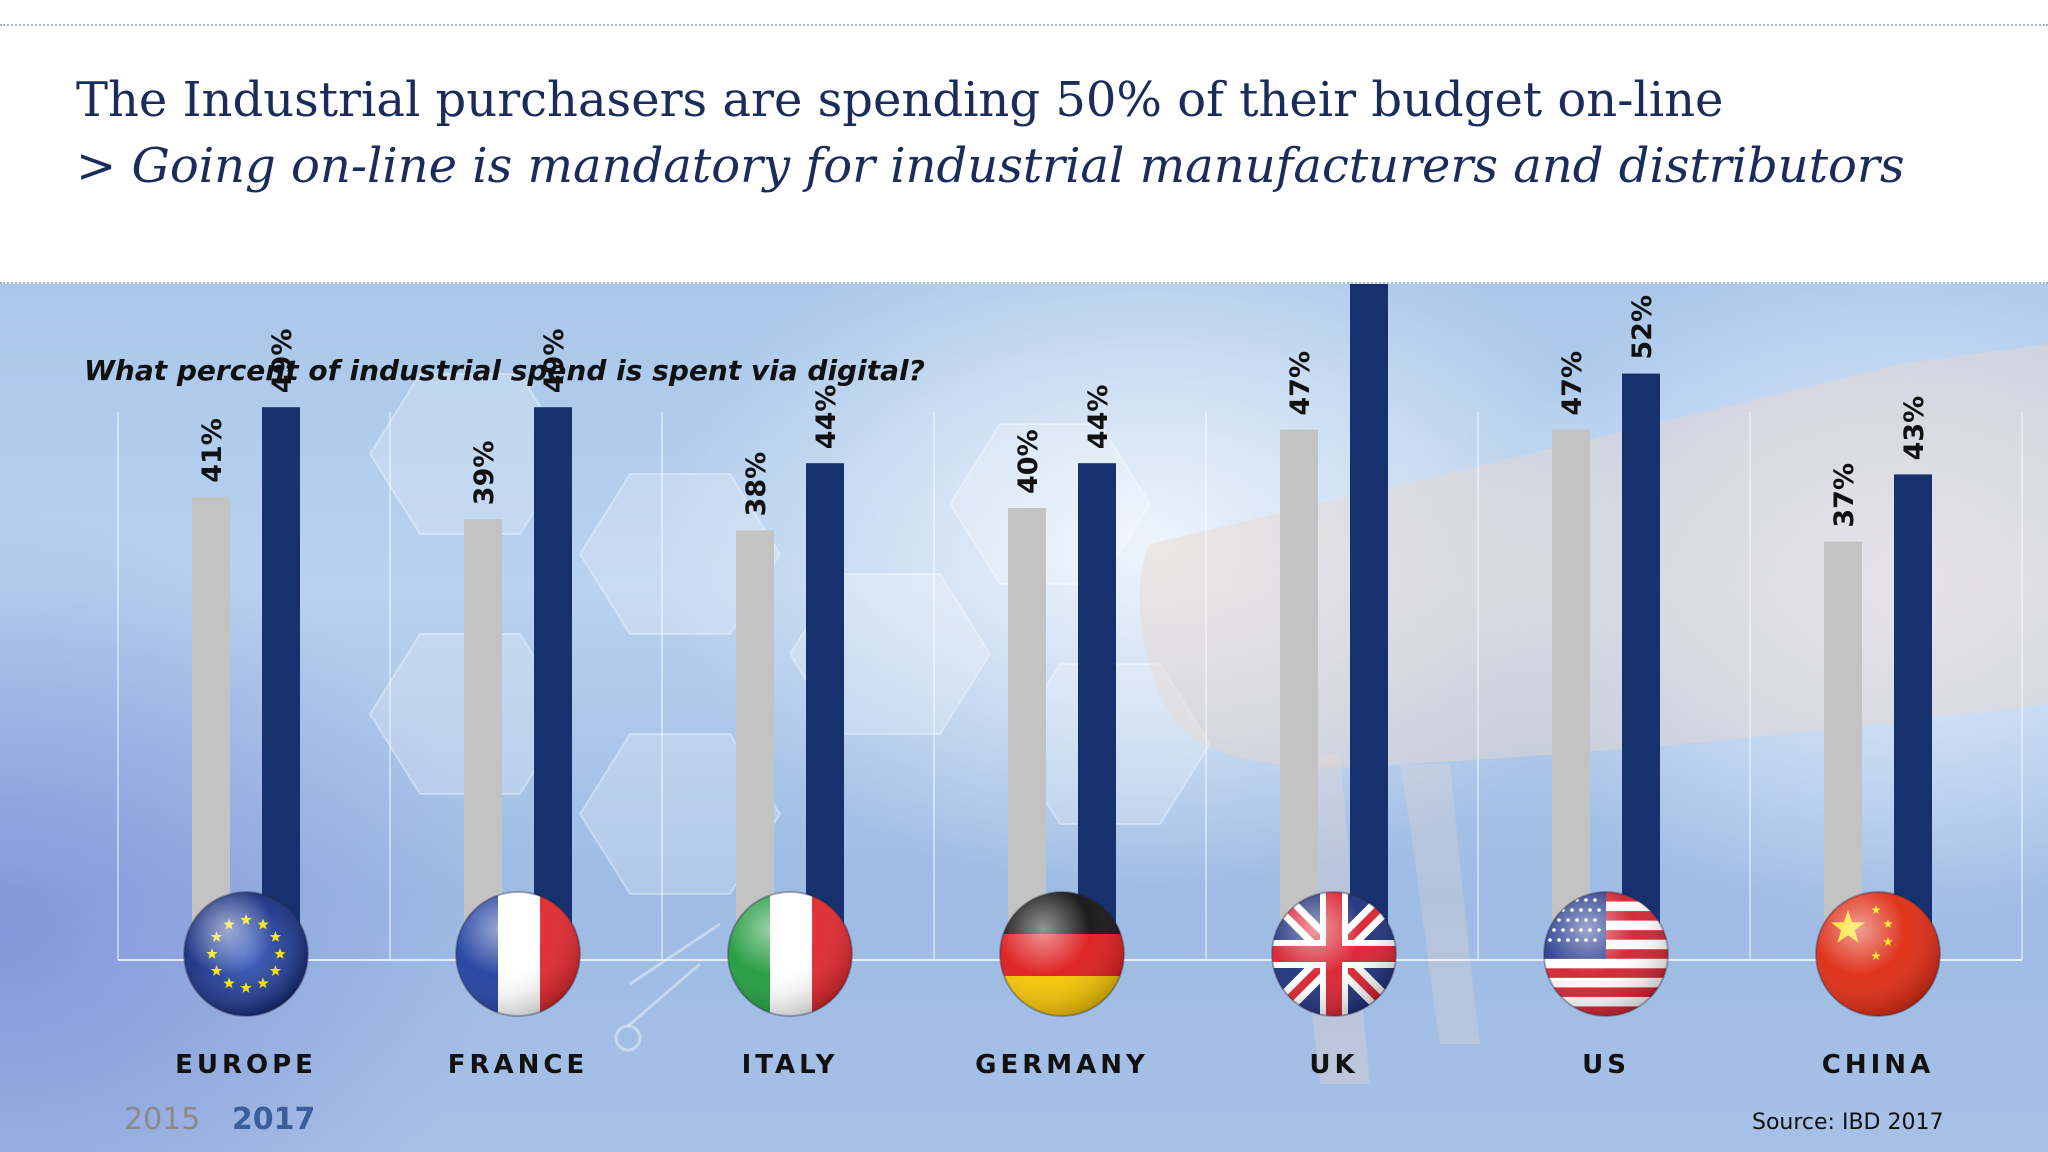 Image resolution: width=2048 pixels, height=1152 pixels. I want to click on category-label: ITALY, so click(790, 1065).